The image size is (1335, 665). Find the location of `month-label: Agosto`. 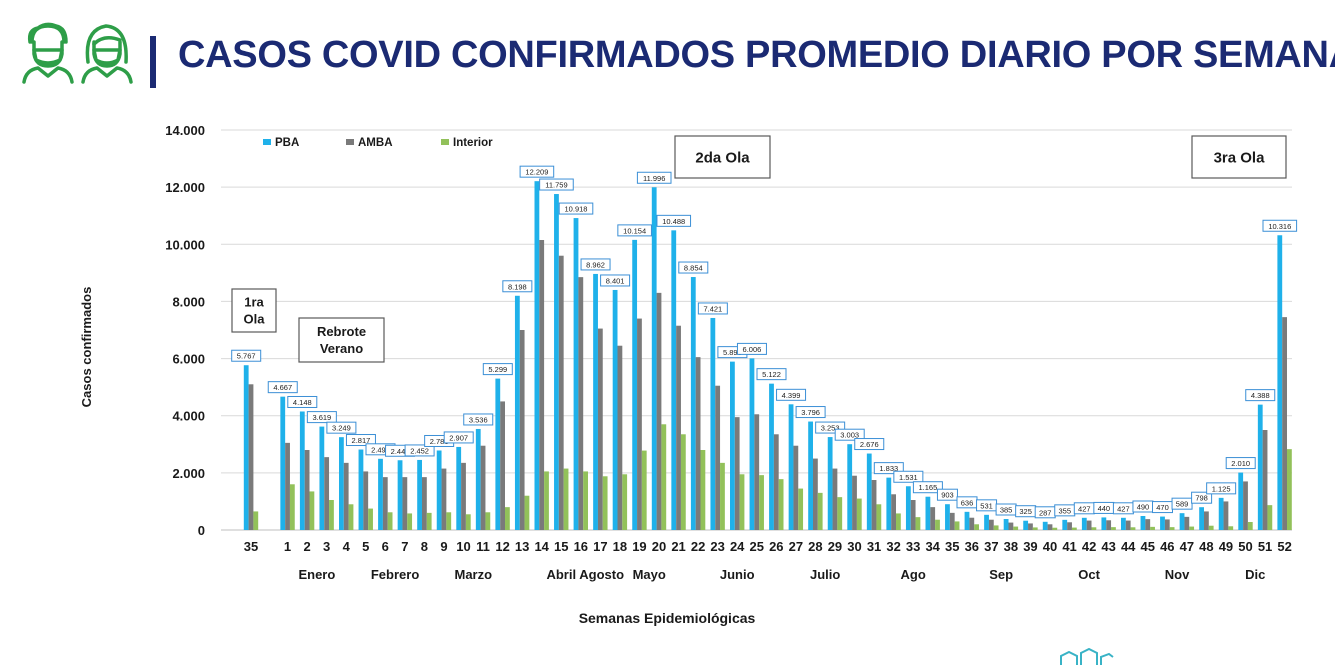

month-label: Agosto is located at coordinates (601, 574).